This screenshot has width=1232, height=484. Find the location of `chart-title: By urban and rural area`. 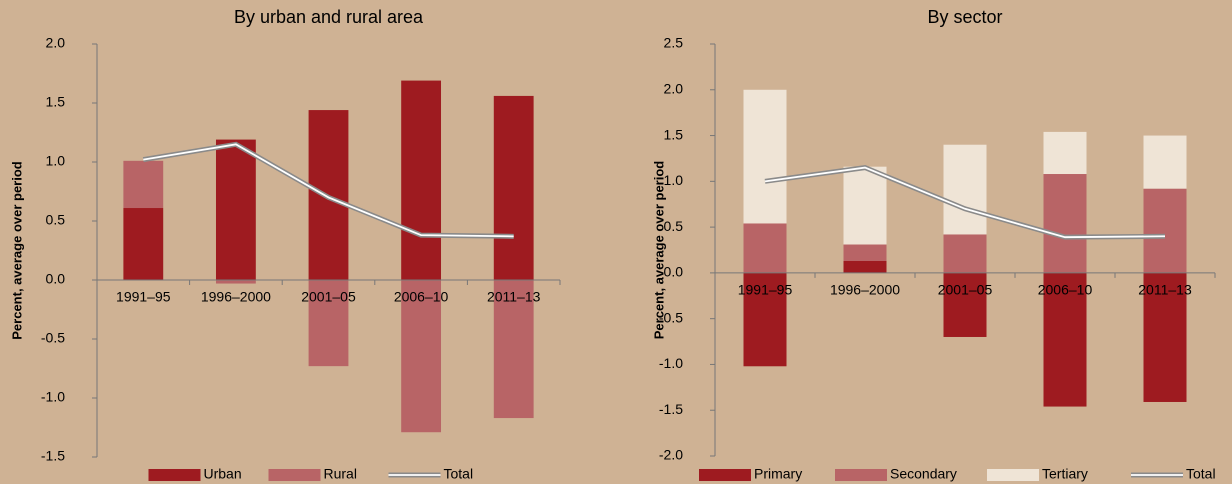

chart-title: By urban and rural area is located at coordinates (329, 17).